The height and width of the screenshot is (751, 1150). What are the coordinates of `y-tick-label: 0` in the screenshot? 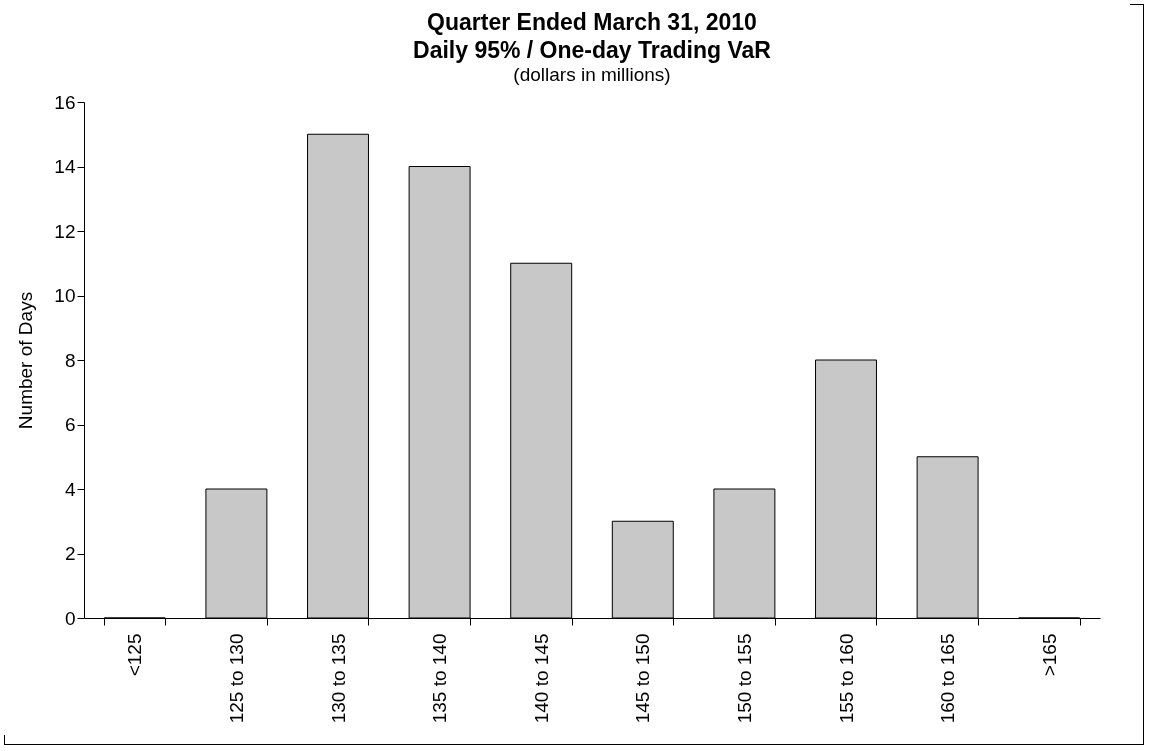 It's located at (70, 618).